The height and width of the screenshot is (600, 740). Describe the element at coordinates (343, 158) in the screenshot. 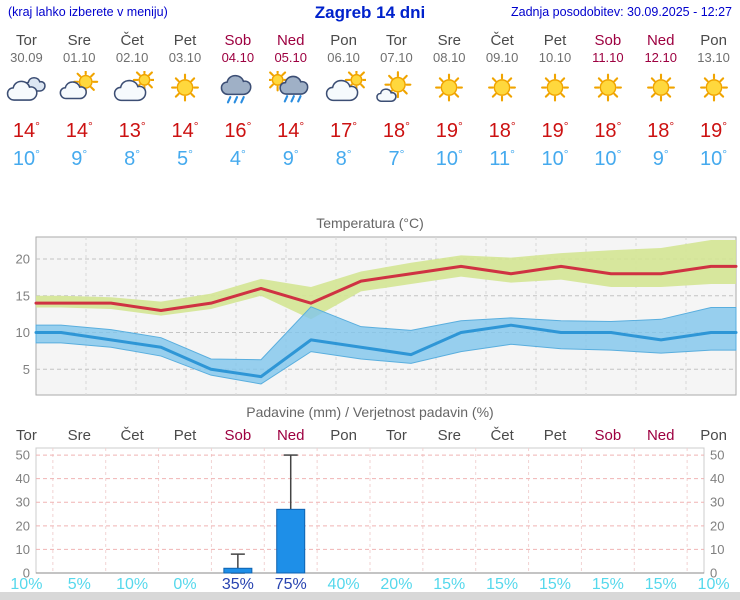

I see `low-temp: 8°` at that location.